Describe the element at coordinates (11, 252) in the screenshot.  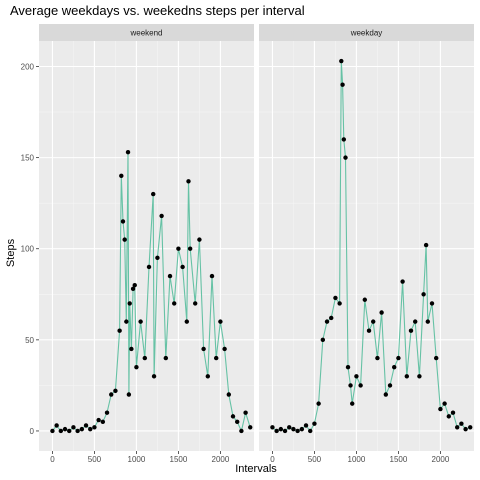
I see `y-axis-title: Steps` at that location.